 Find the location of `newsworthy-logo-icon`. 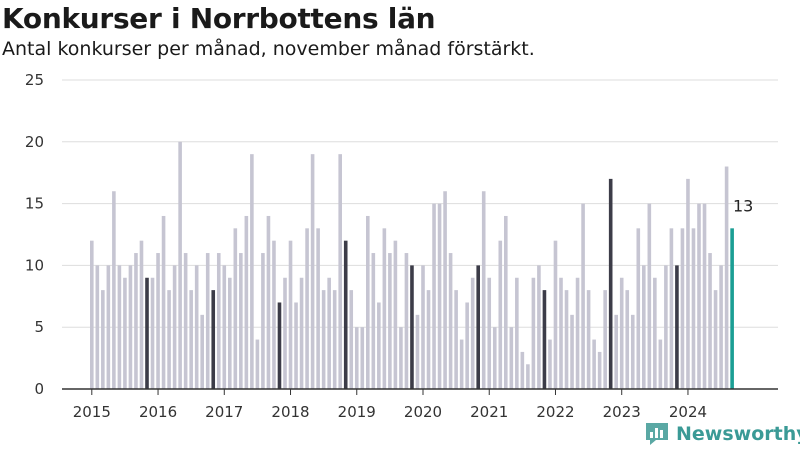

newsworthy-logo-icon is located at coordinates (657, 434).